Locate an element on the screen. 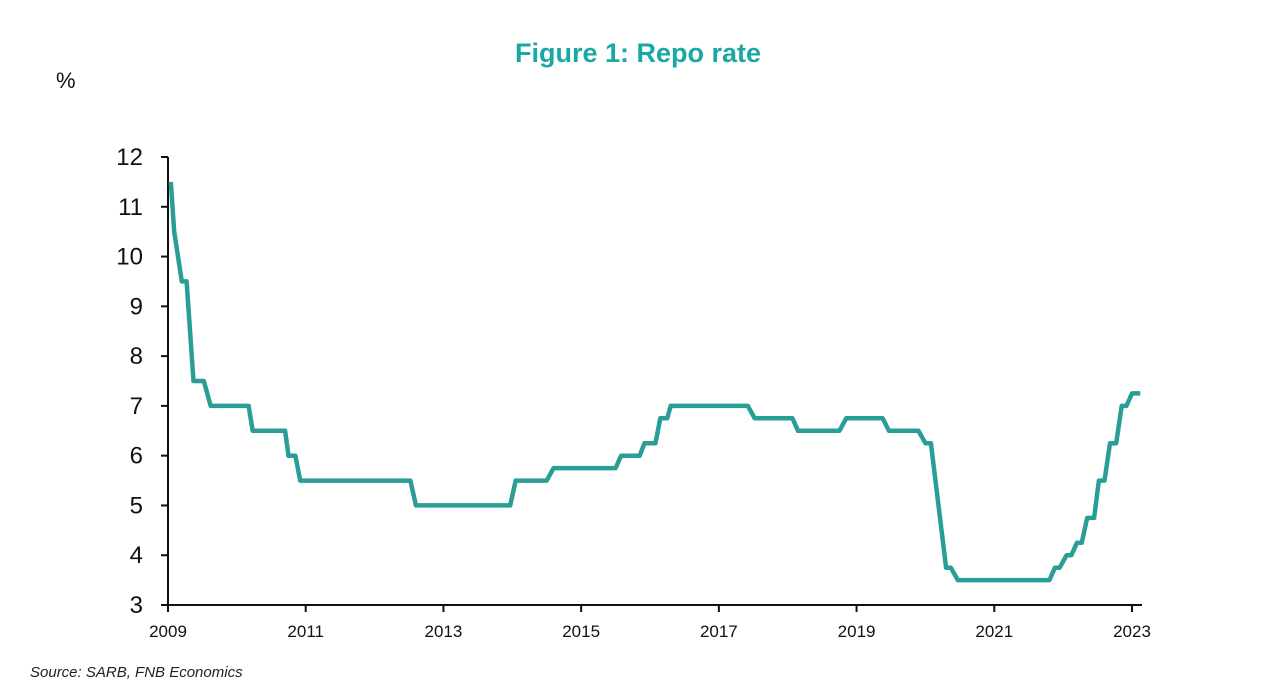 The height and width of the screenshot is (700, 1280). x-tick-label: 2021 is located at coordinates (994, 631).